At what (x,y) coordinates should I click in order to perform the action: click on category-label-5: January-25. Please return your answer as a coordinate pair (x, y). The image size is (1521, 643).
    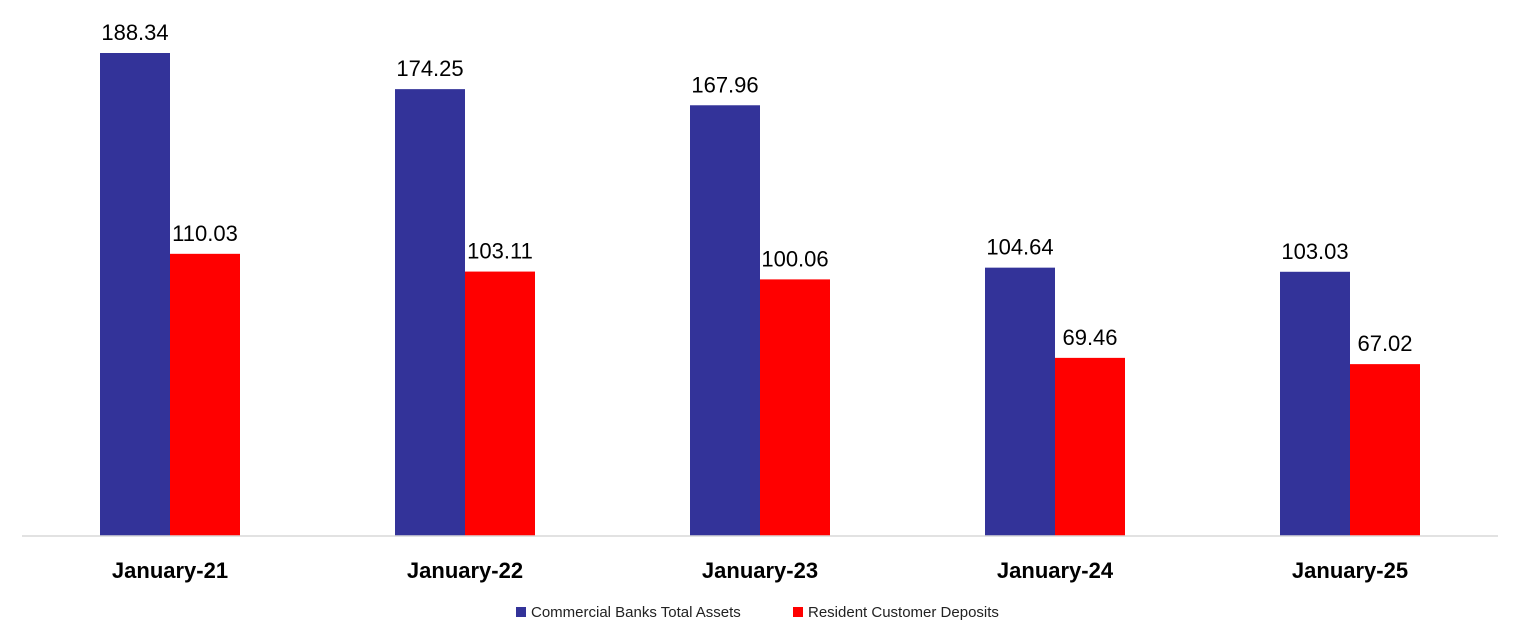
    Looking at the image, I should click on (1350, 570).